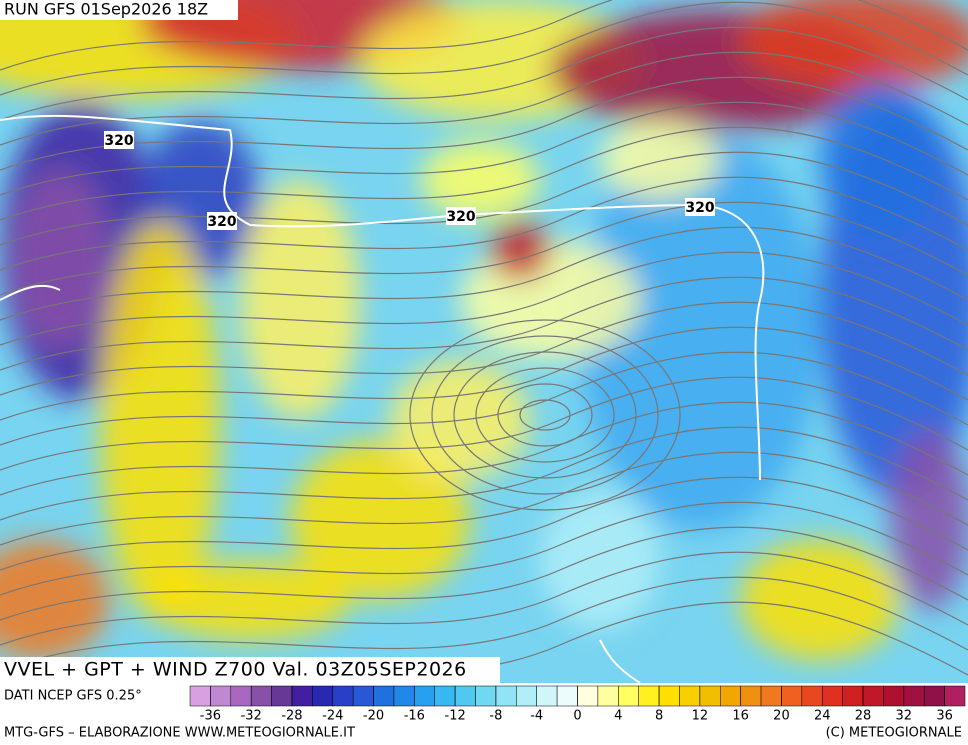 The width and height of the screenshot is (968, 745). What do you see at coordinates (210, 716) in the screenshot?
I see `colorbar-tick-label: -36` at bounding box center [210, 716].